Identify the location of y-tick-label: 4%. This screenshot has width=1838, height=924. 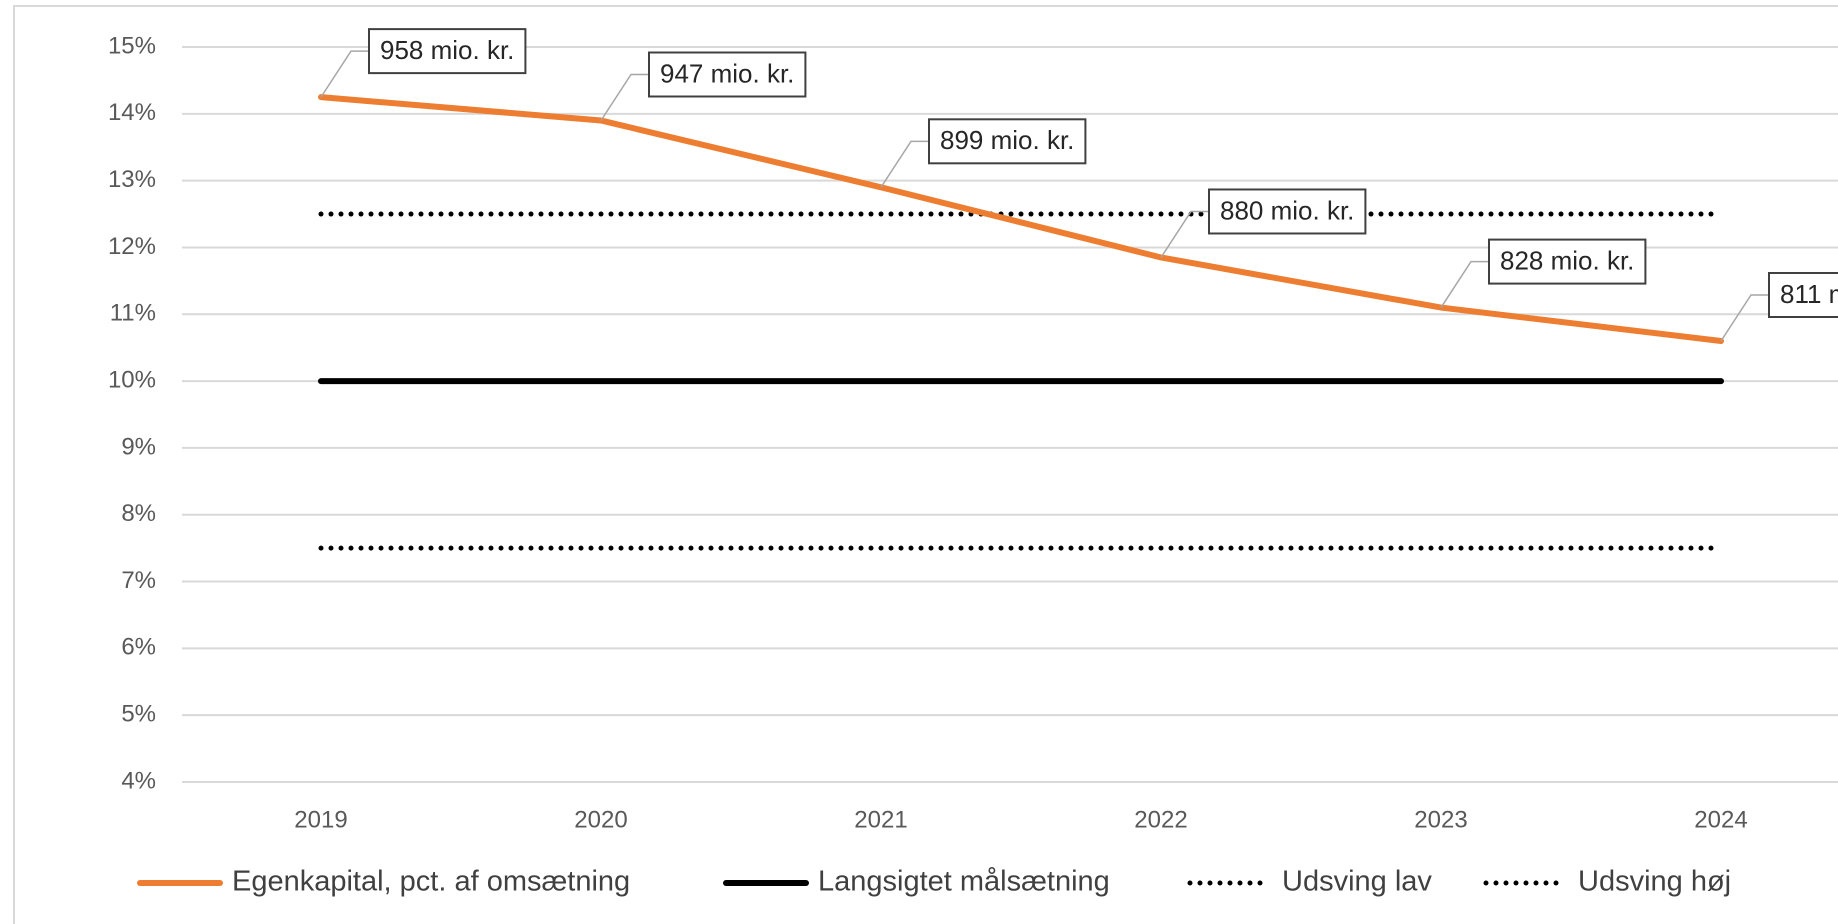
(138, 780).